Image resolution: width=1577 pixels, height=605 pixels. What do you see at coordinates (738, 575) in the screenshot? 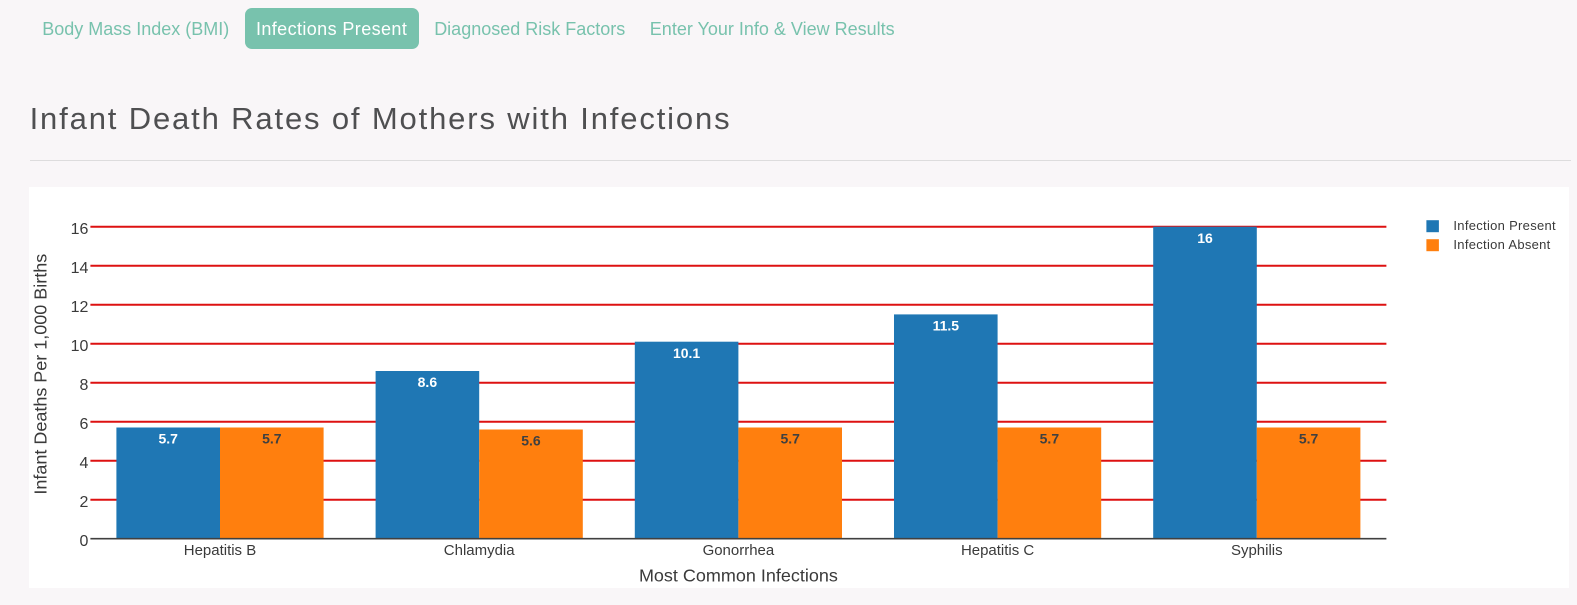
I see `svg-text: Most Common Infections` at bounding box center [738, 575].